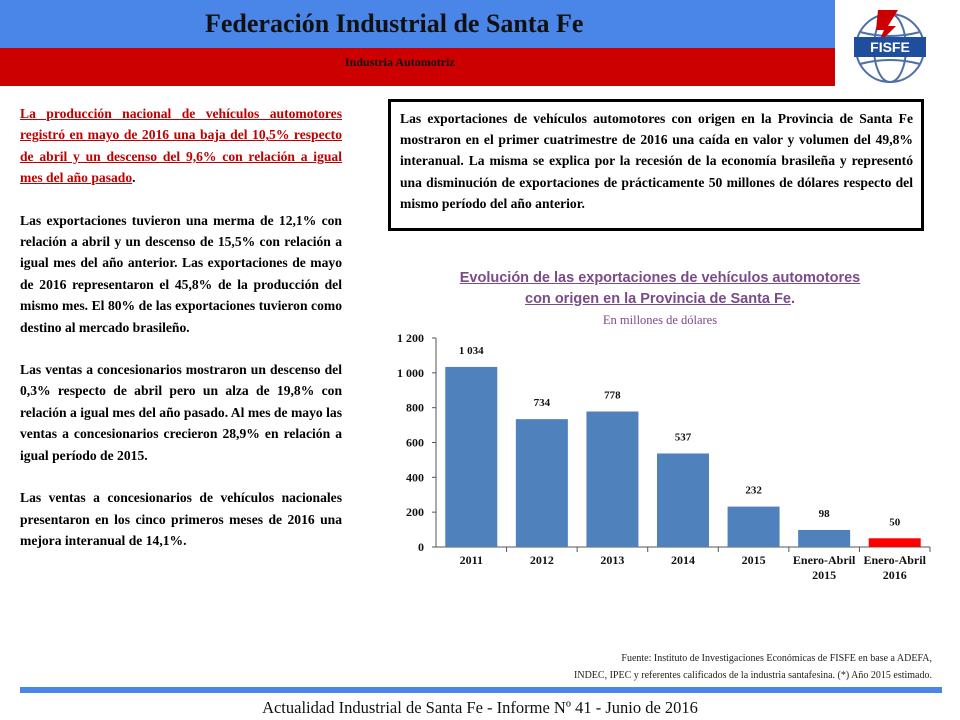  Describe the element at coordinates (415, 443) in the screenshot. I see `y-tick-label: 600` at that location.